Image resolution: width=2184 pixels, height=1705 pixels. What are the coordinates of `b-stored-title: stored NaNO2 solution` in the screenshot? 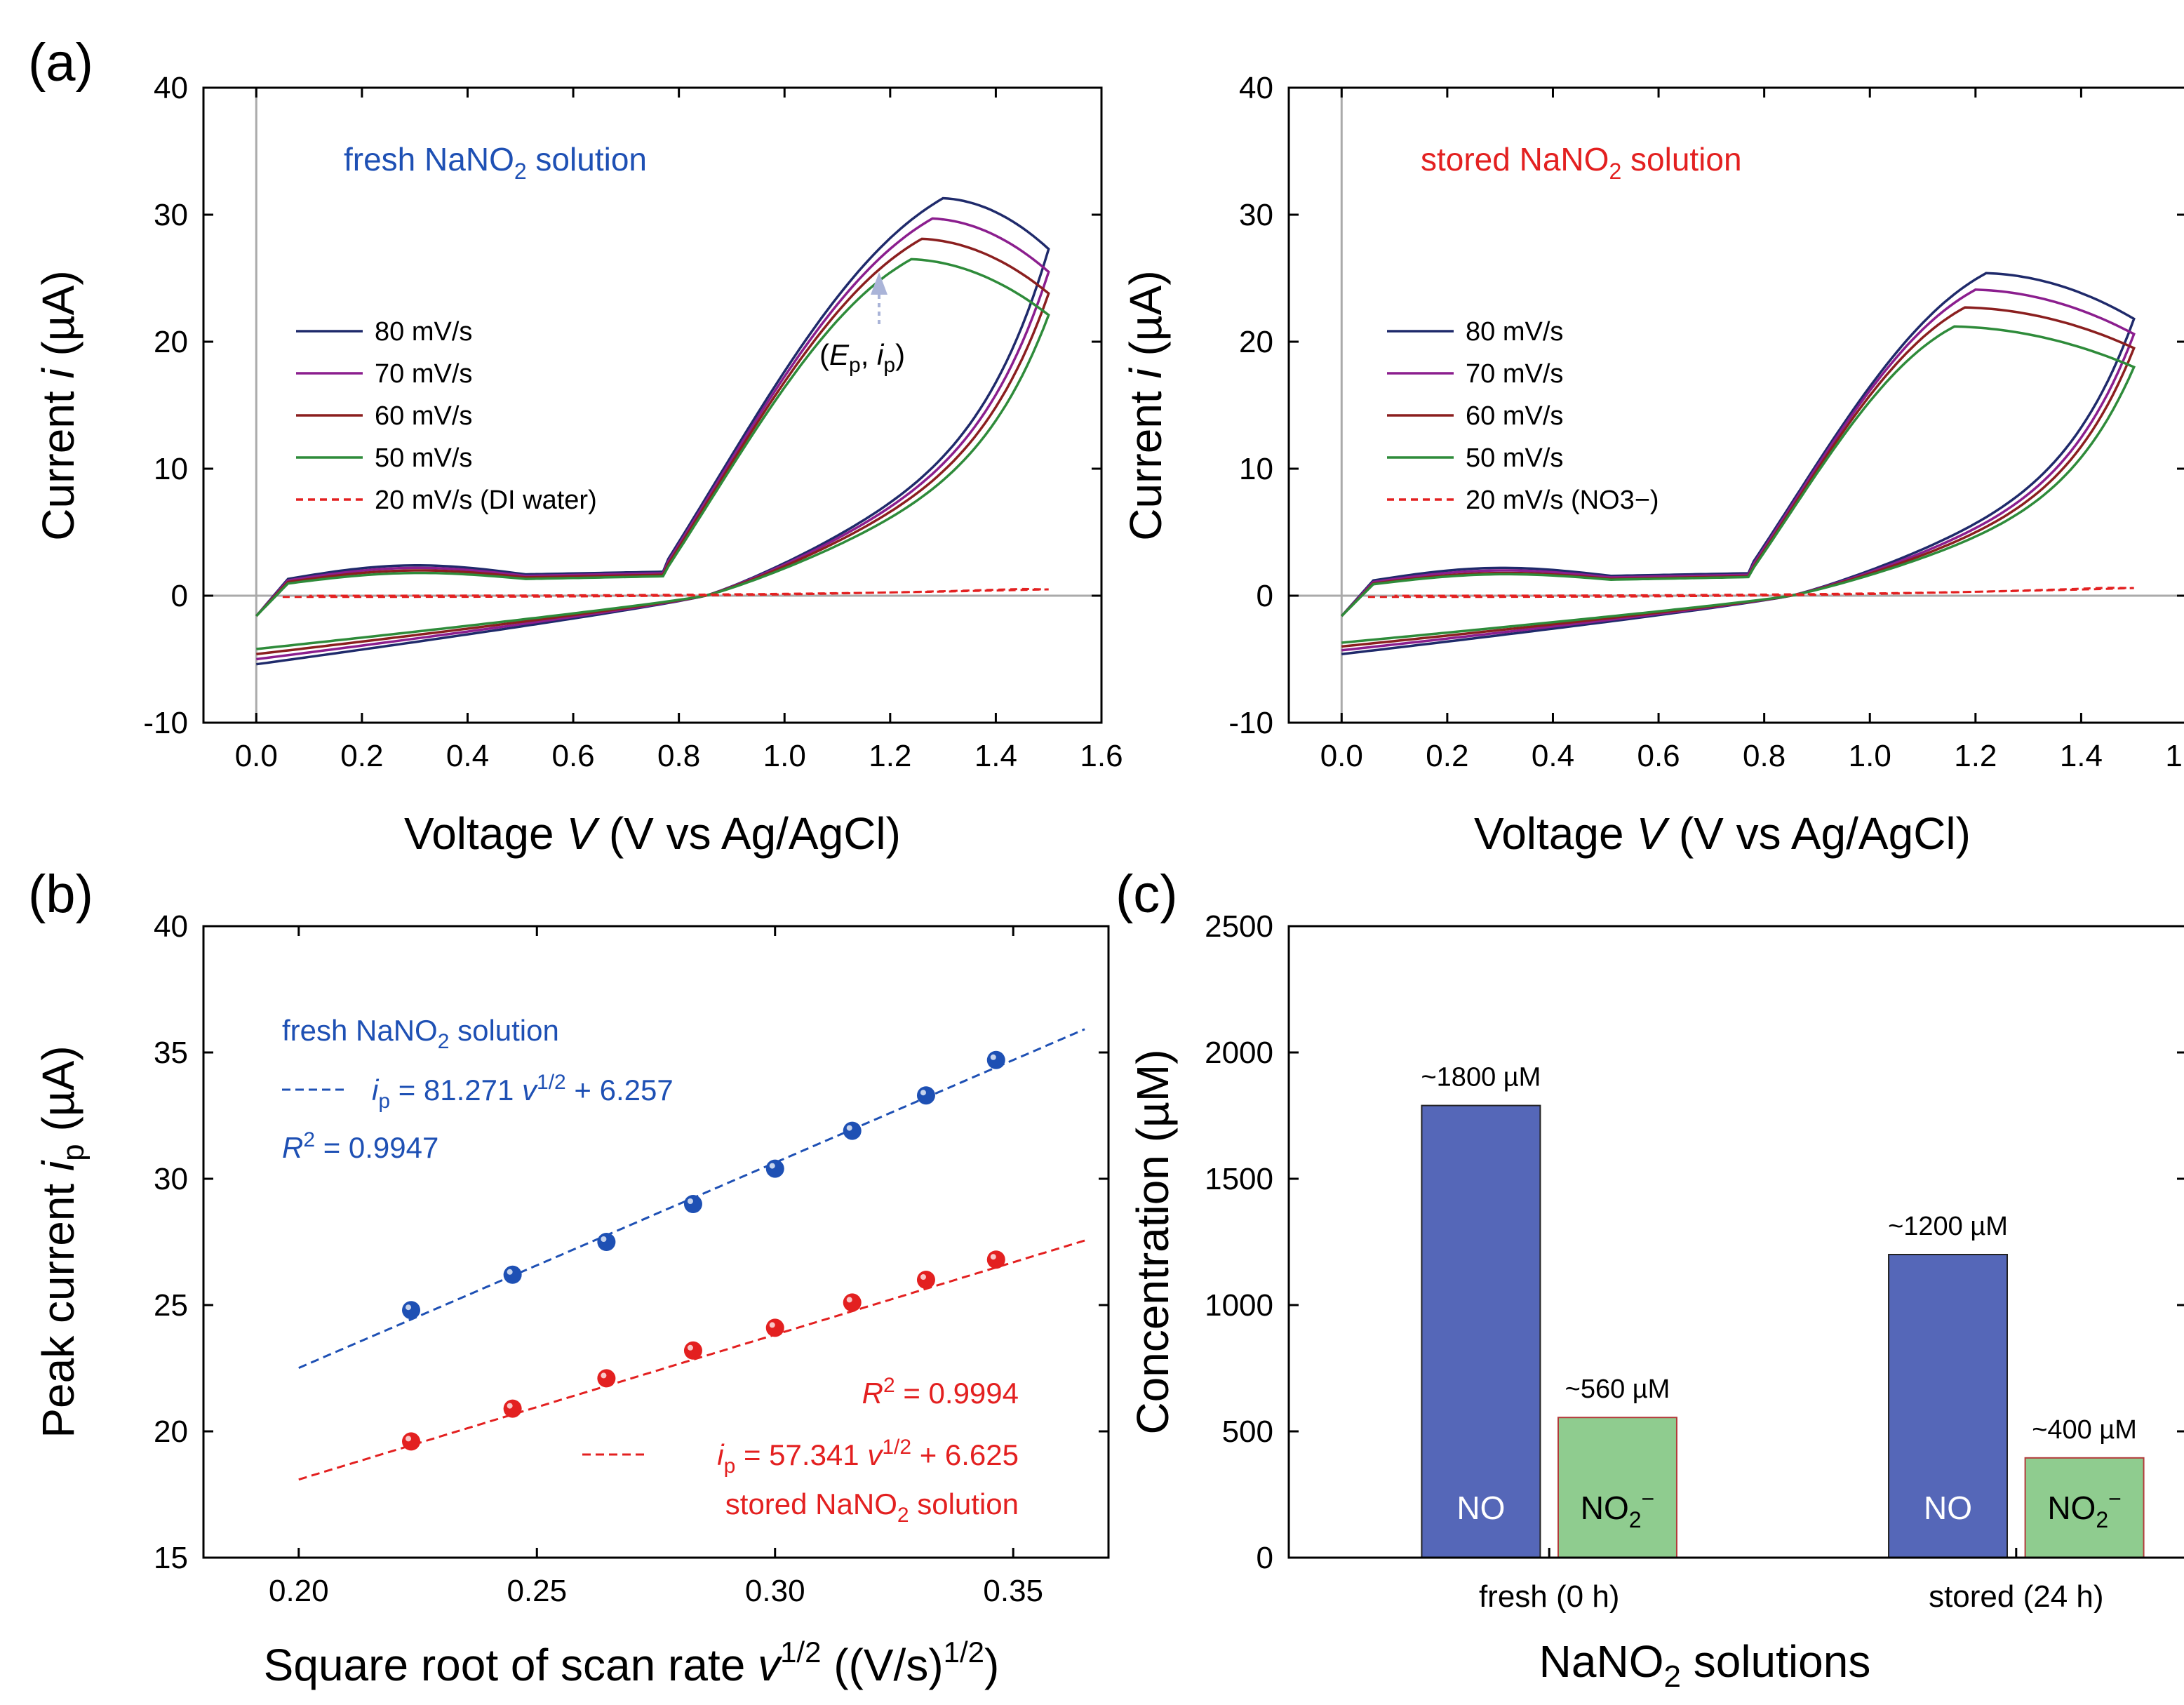 It's located at (872, 1507).